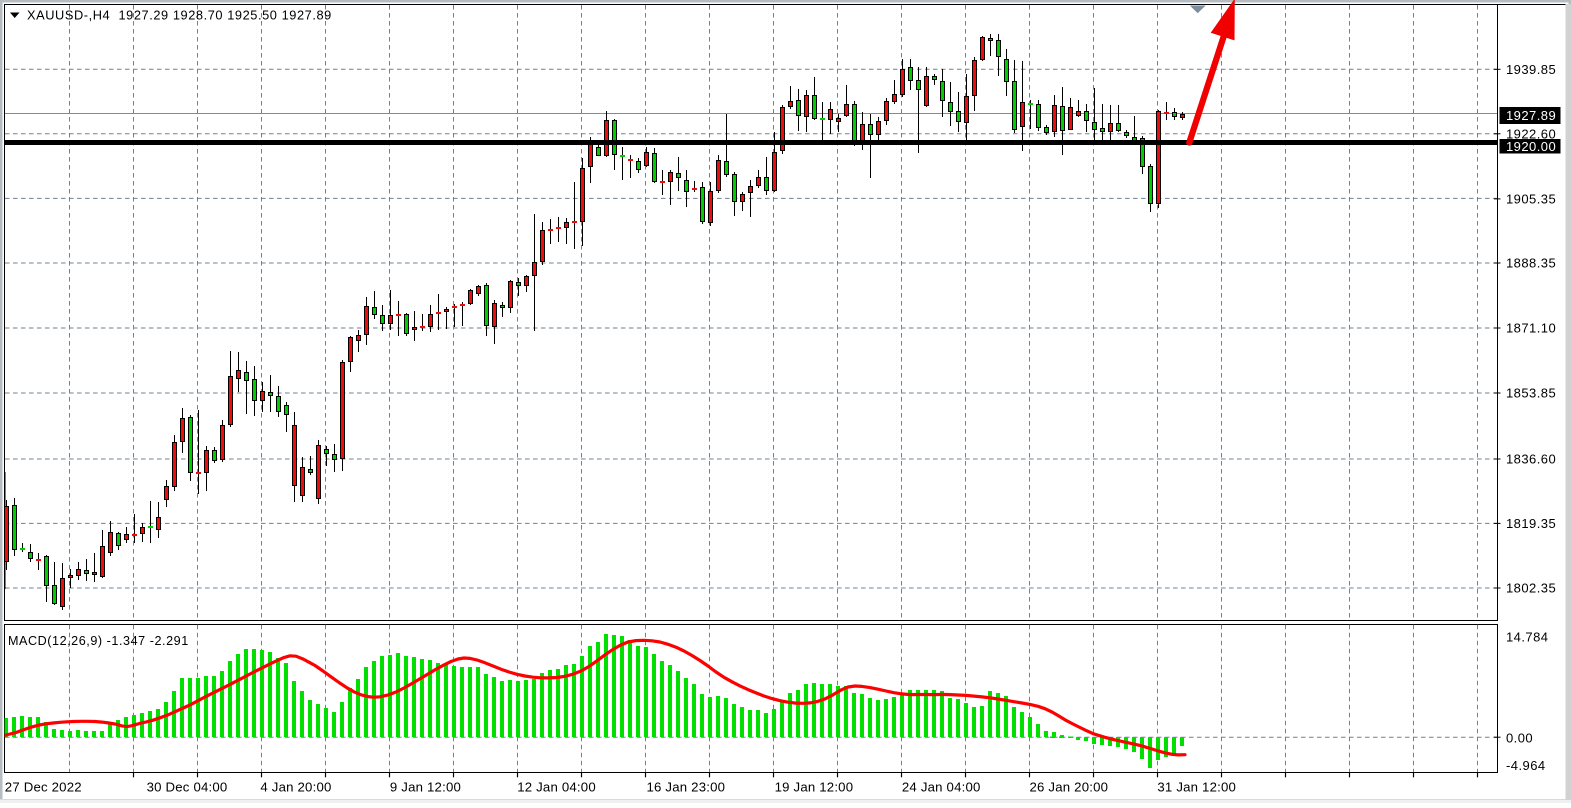  I want to click on svg-text: 24 Jan 04:00, so click(941, 786).